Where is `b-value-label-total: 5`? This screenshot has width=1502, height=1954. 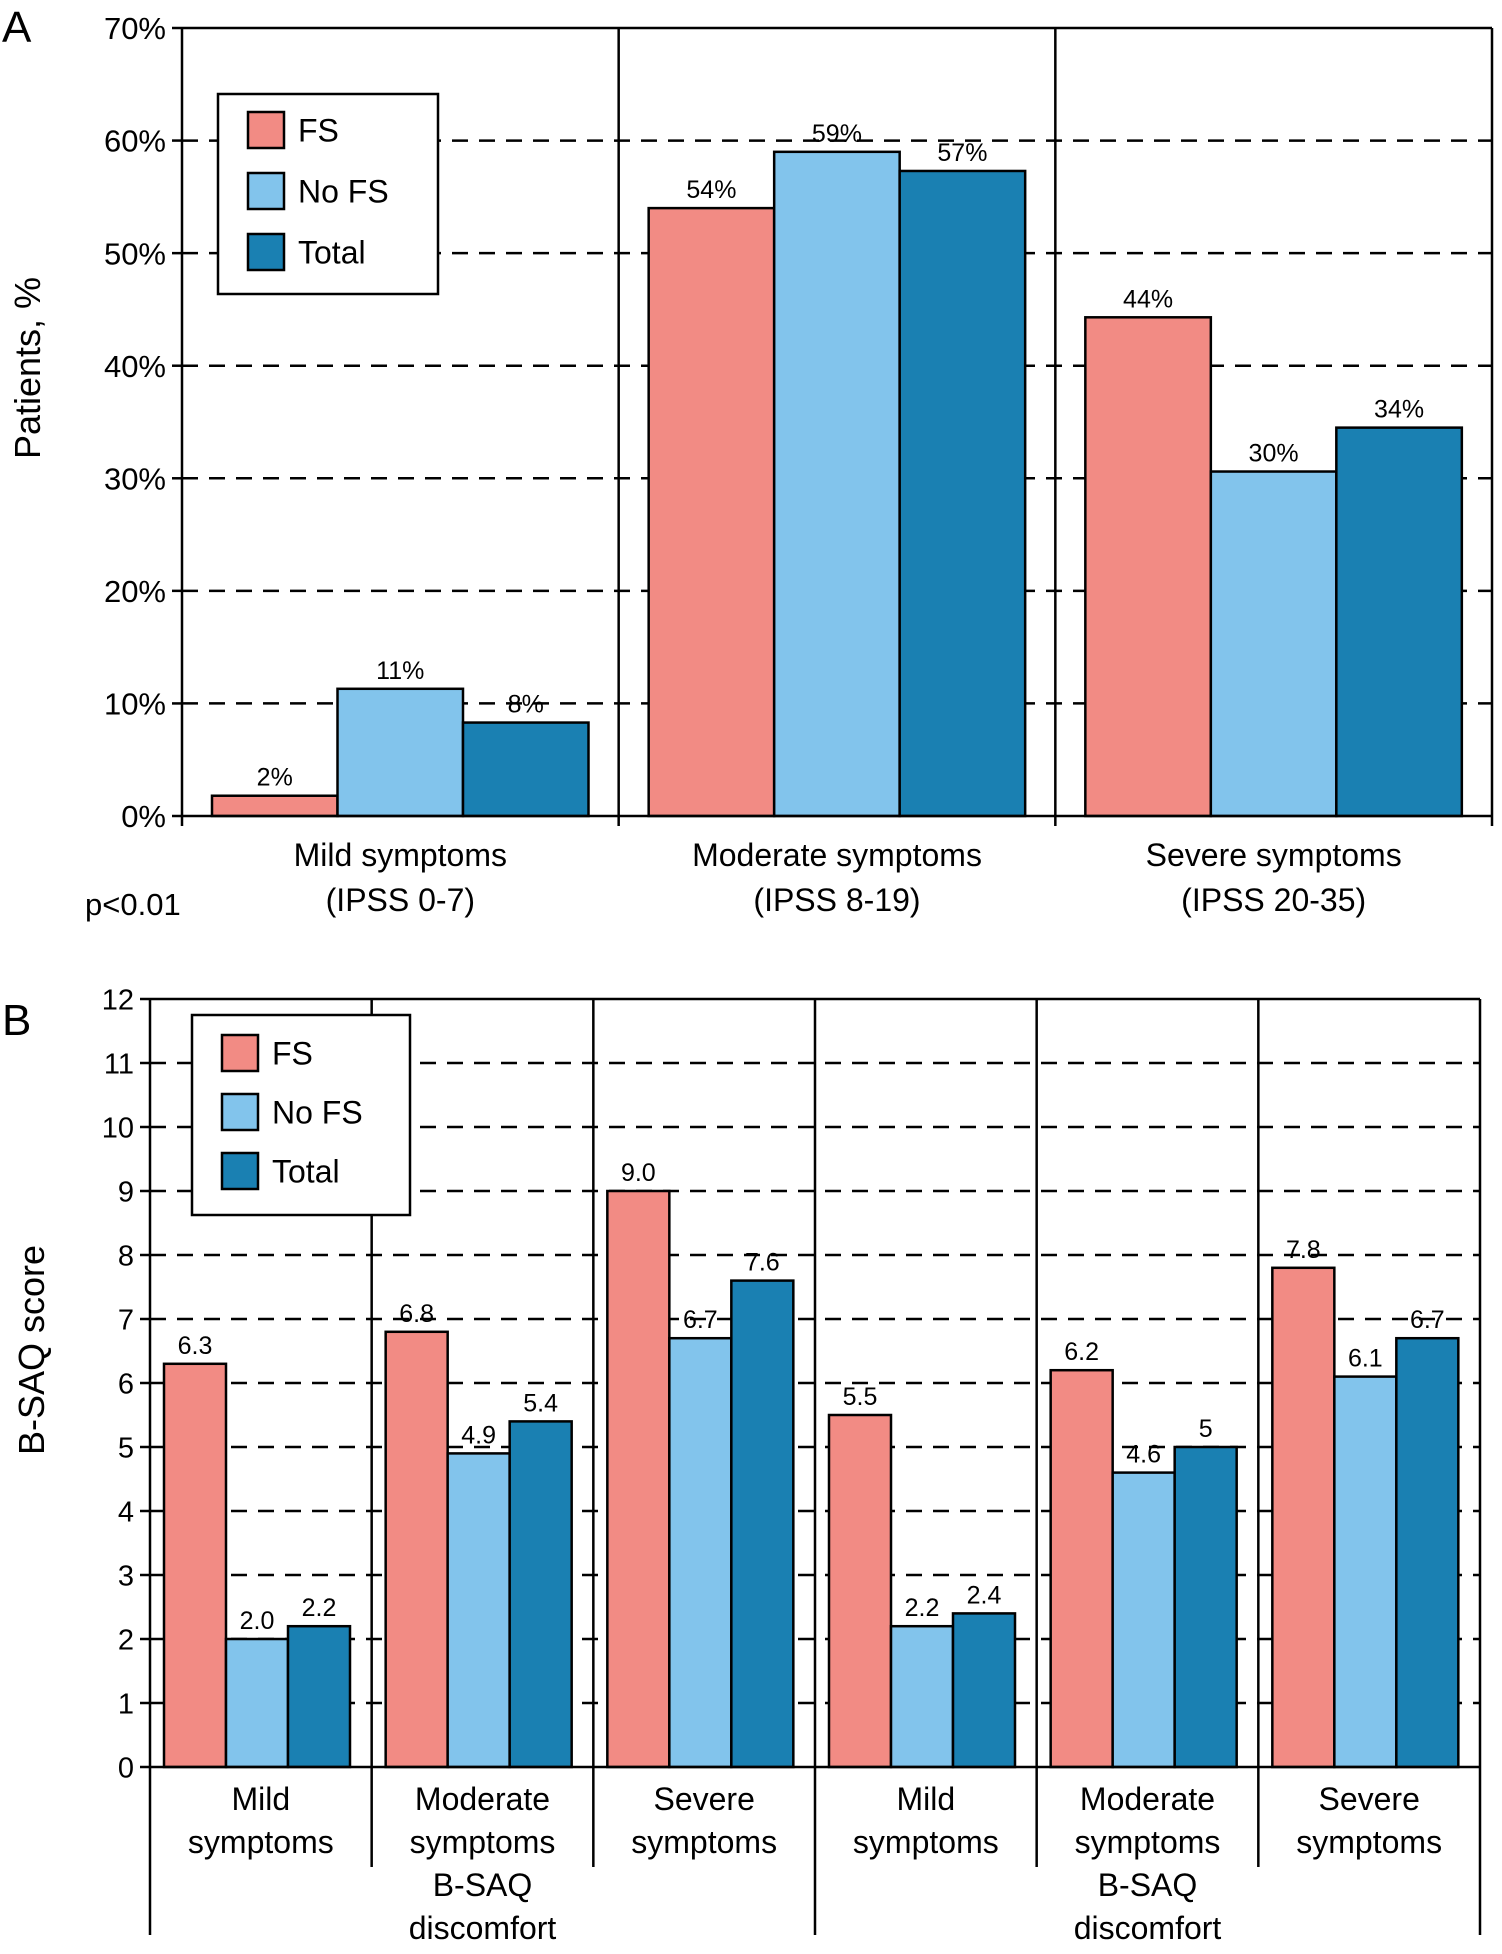 b-value-label-total: 5 is located at coordinates (1206, 1429).